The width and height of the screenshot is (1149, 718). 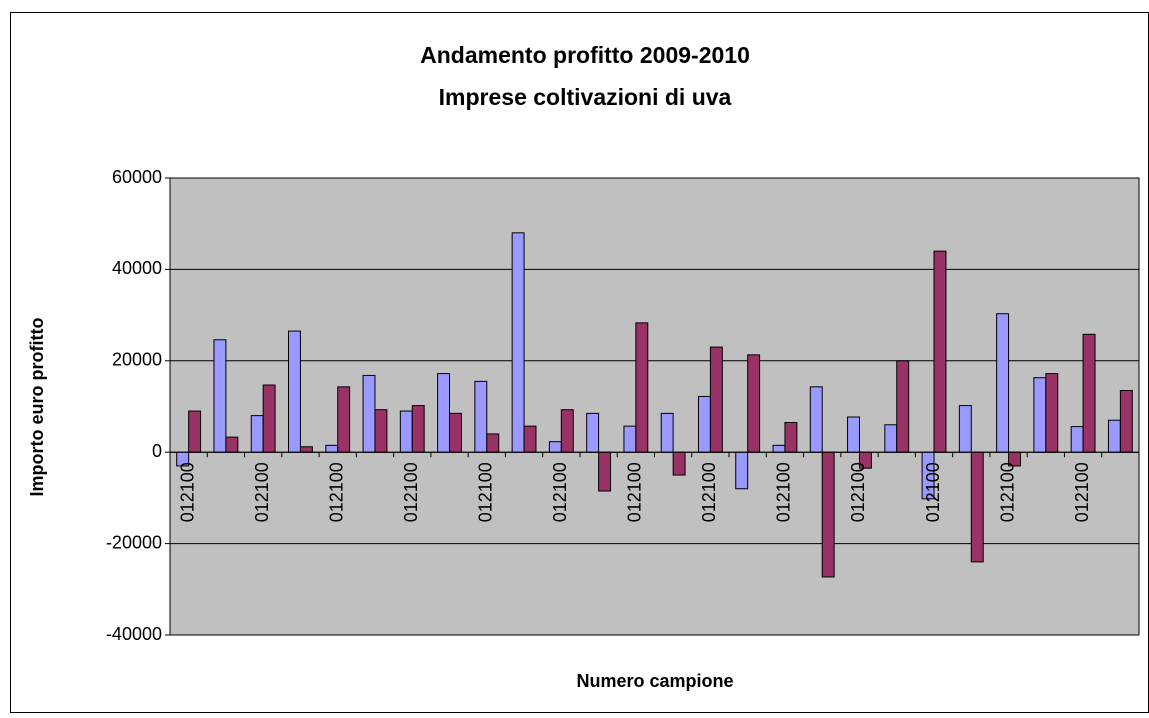 What do you see at coordinates (137, 360) in the screenshot?
I see `y-tick-label: 20000` at bounding box center [137, 360].